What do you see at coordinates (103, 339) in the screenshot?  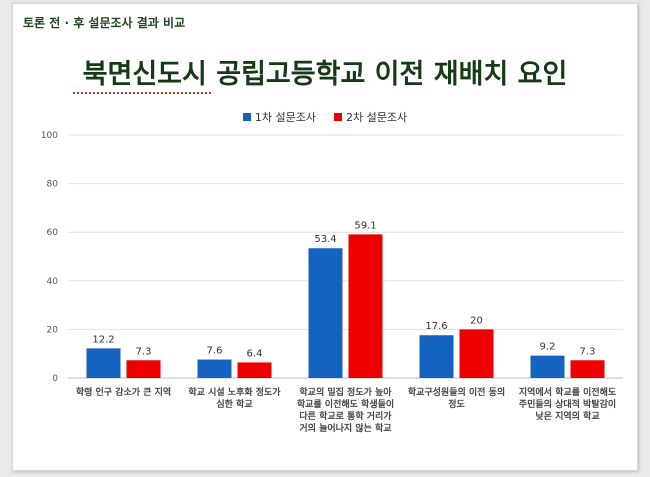 I see `data-label-series-1-cat-1: 12.2` at bounding box center [103, 339].